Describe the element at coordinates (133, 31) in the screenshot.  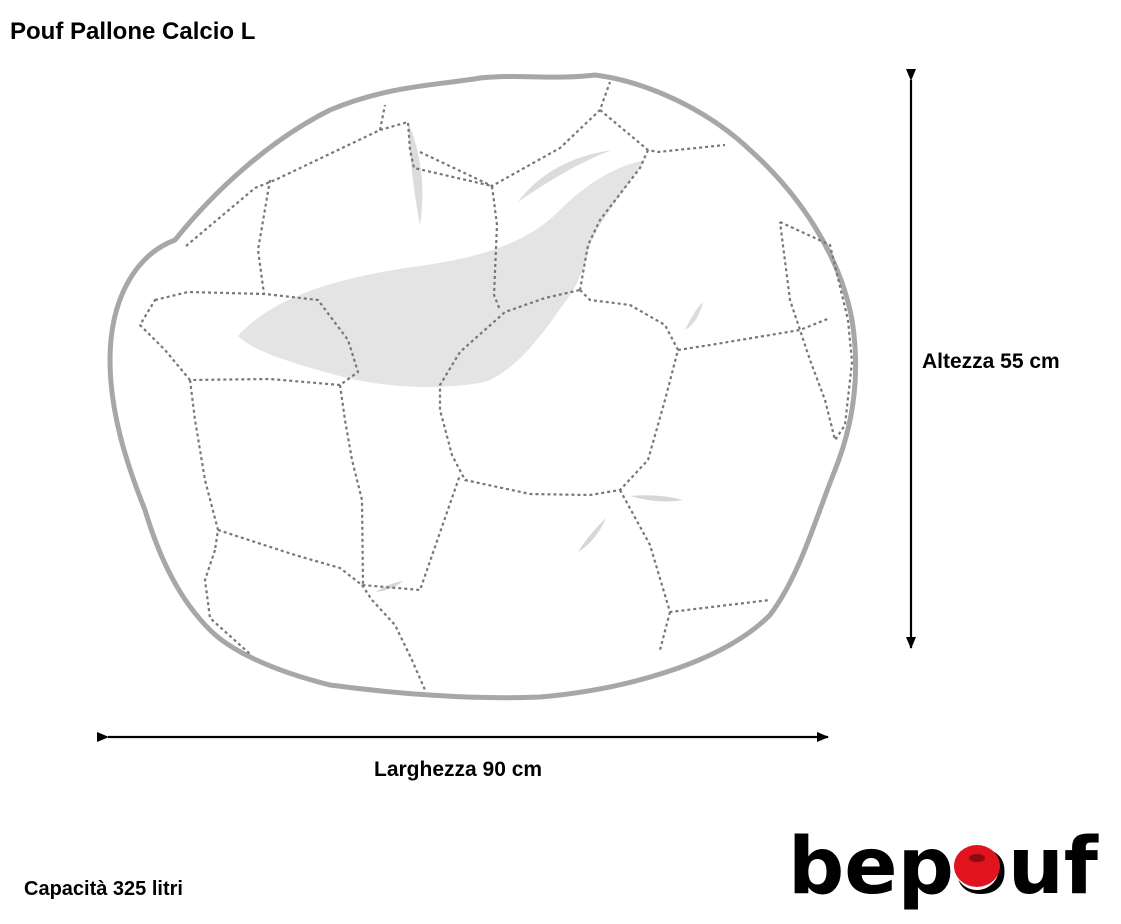
I see `page-title: Pouf Pallone Calcio L` at that location.